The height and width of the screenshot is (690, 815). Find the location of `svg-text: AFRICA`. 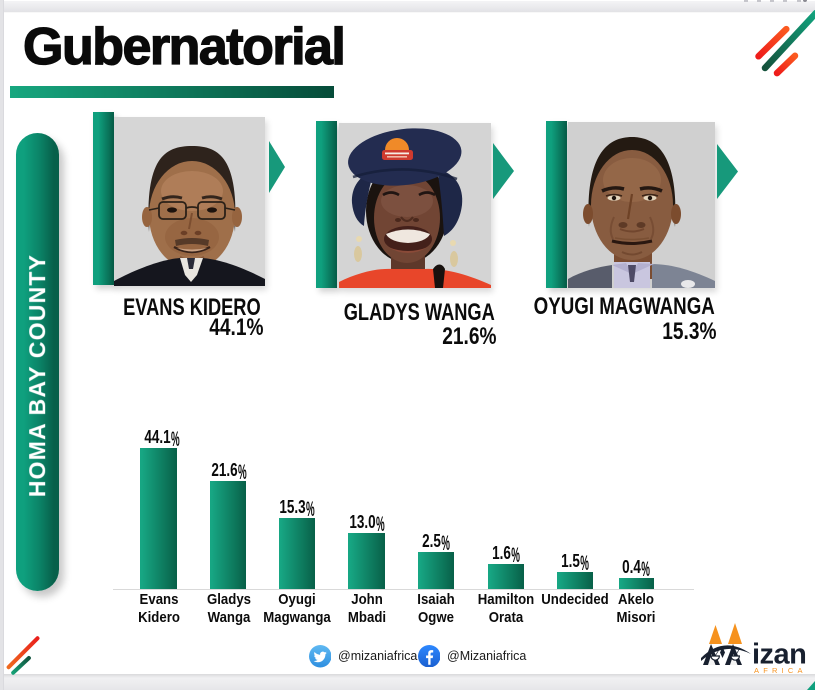

svg-text: AFRICA is located at coordinates (780, 670).